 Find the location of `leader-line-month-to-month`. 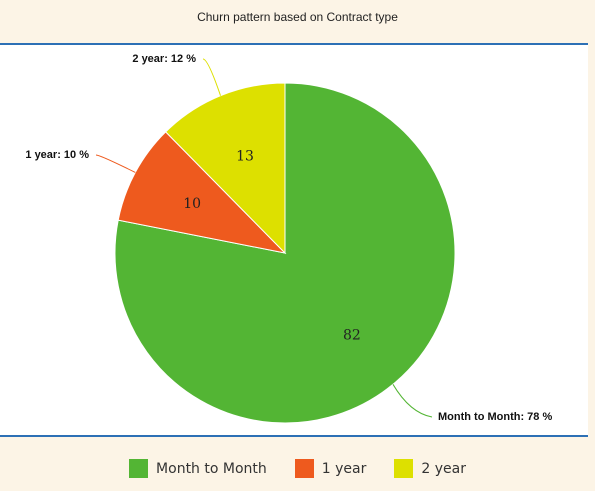

leader-line-month-to-month is located at coordinates (412, 401).